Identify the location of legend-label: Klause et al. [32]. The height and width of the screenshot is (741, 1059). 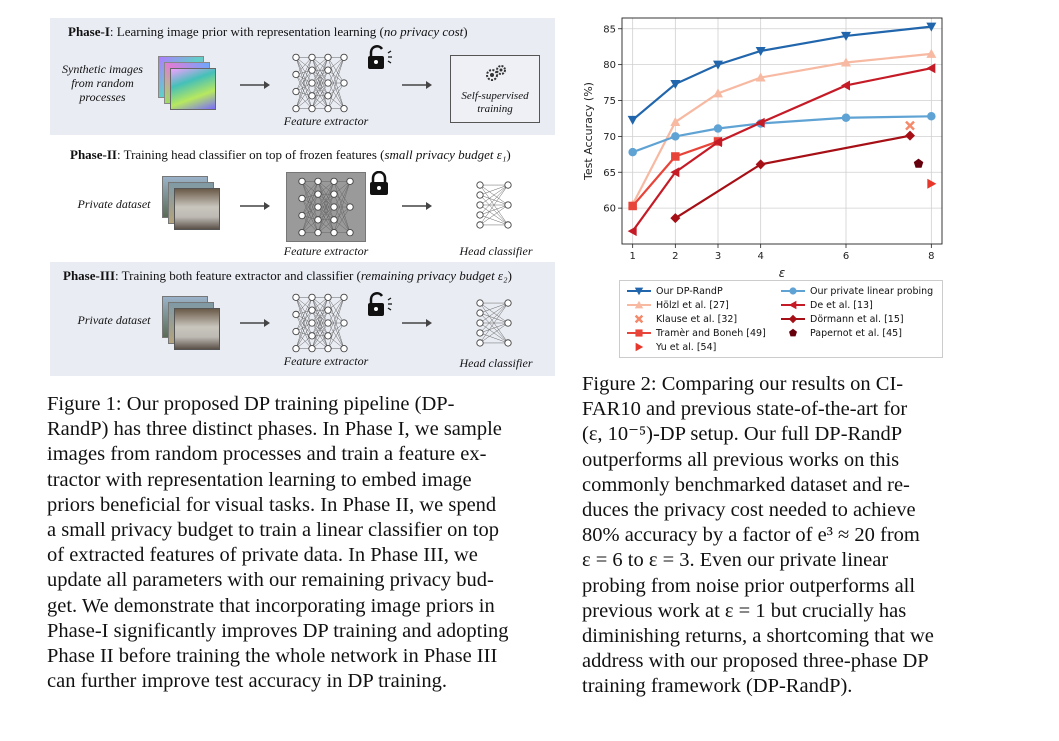
(697, 319).